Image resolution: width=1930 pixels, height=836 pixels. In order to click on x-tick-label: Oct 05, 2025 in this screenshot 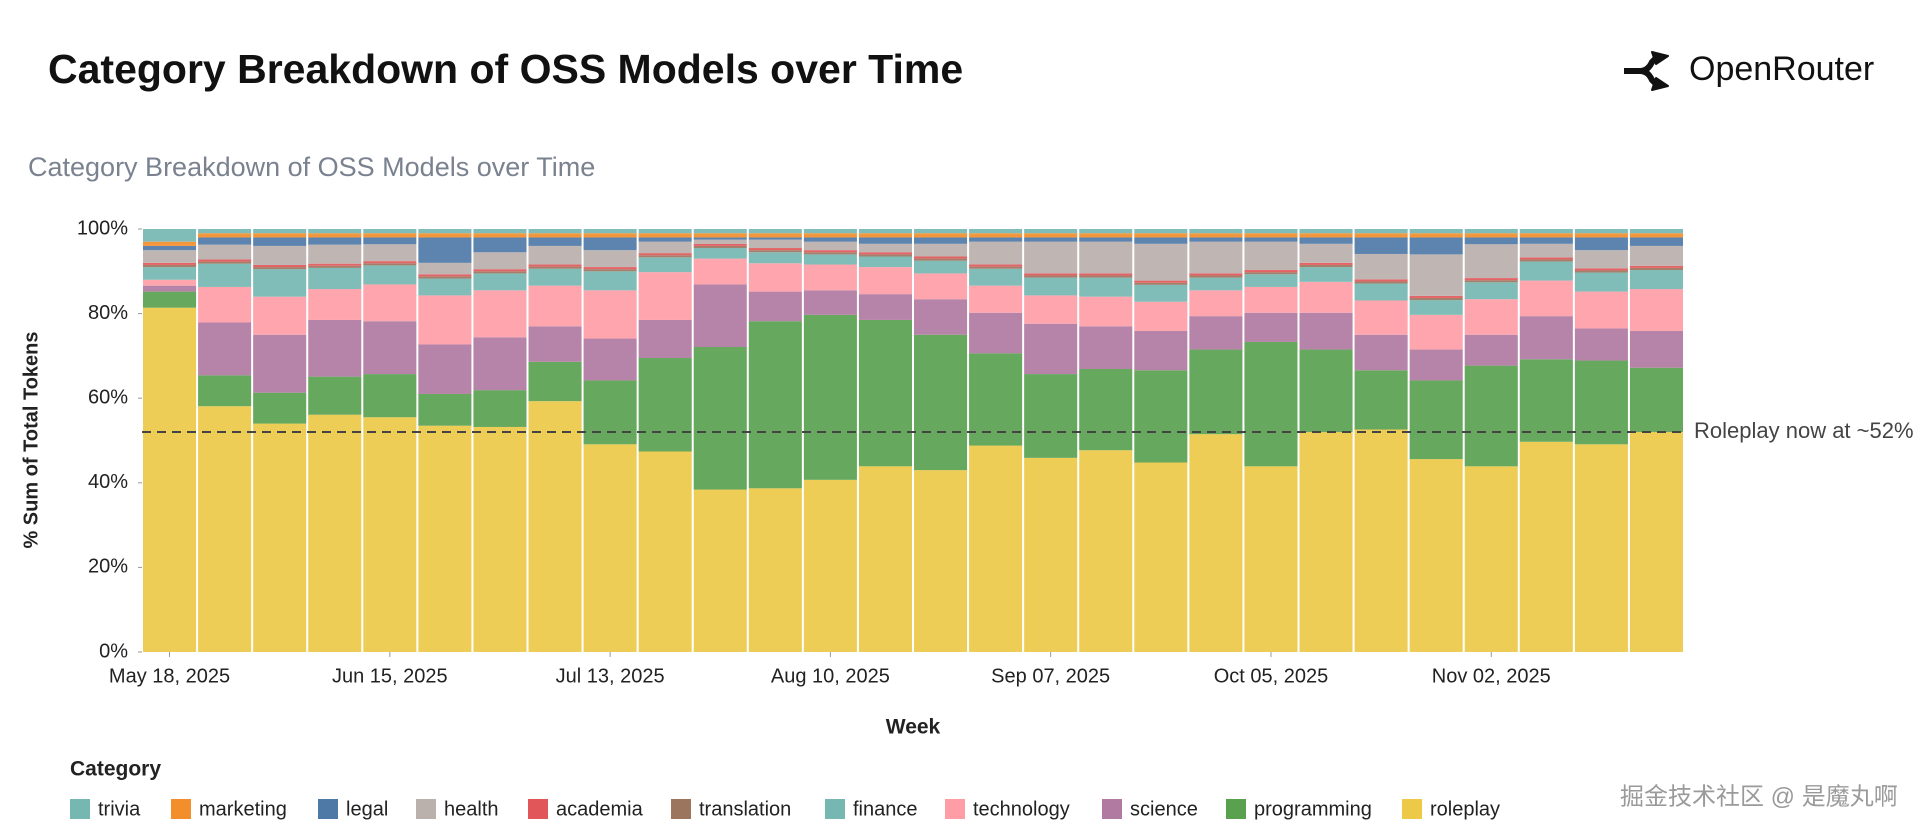, I will do `click(1271, 676)`.